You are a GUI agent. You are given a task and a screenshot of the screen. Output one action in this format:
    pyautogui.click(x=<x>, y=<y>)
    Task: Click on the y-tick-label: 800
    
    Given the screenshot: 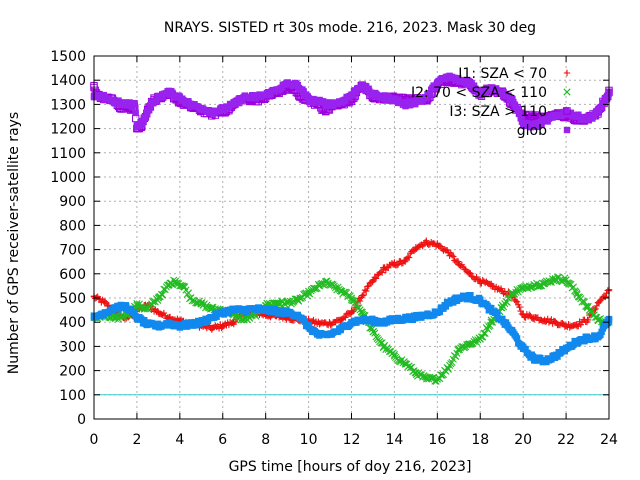 What is the action you would take?
    pyautogui.click(x=72, y=226)
    